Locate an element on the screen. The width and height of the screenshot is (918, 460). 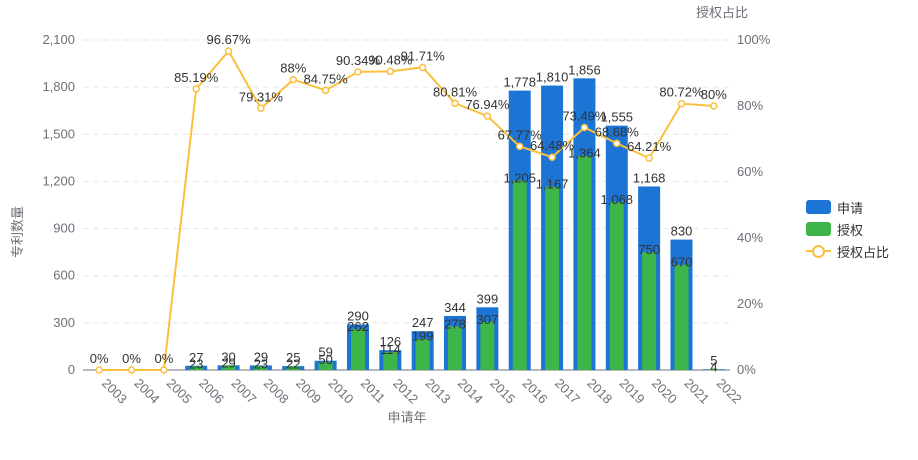
x-tick-label: 2003 is located at coordinates (114, 391).